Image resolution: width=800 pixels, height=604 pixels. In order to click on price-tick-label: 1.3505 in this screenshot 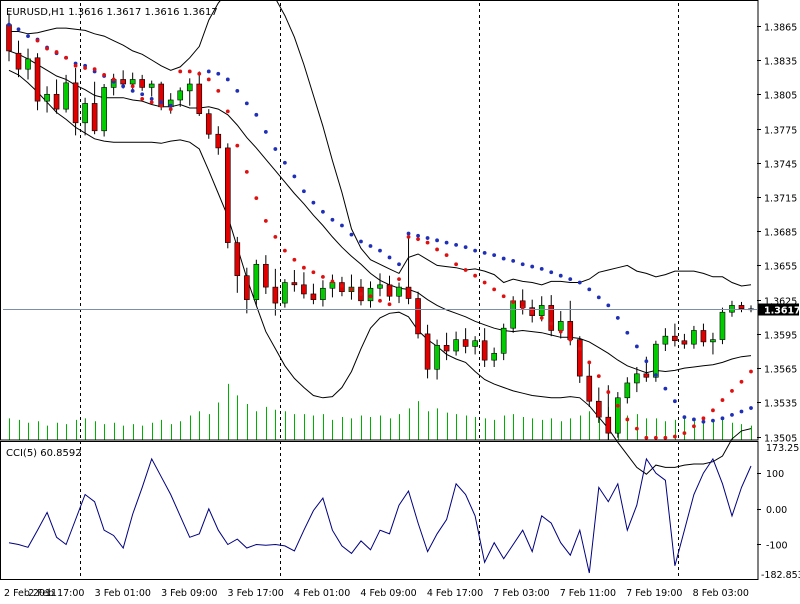, I will do `click(780, 439)`.